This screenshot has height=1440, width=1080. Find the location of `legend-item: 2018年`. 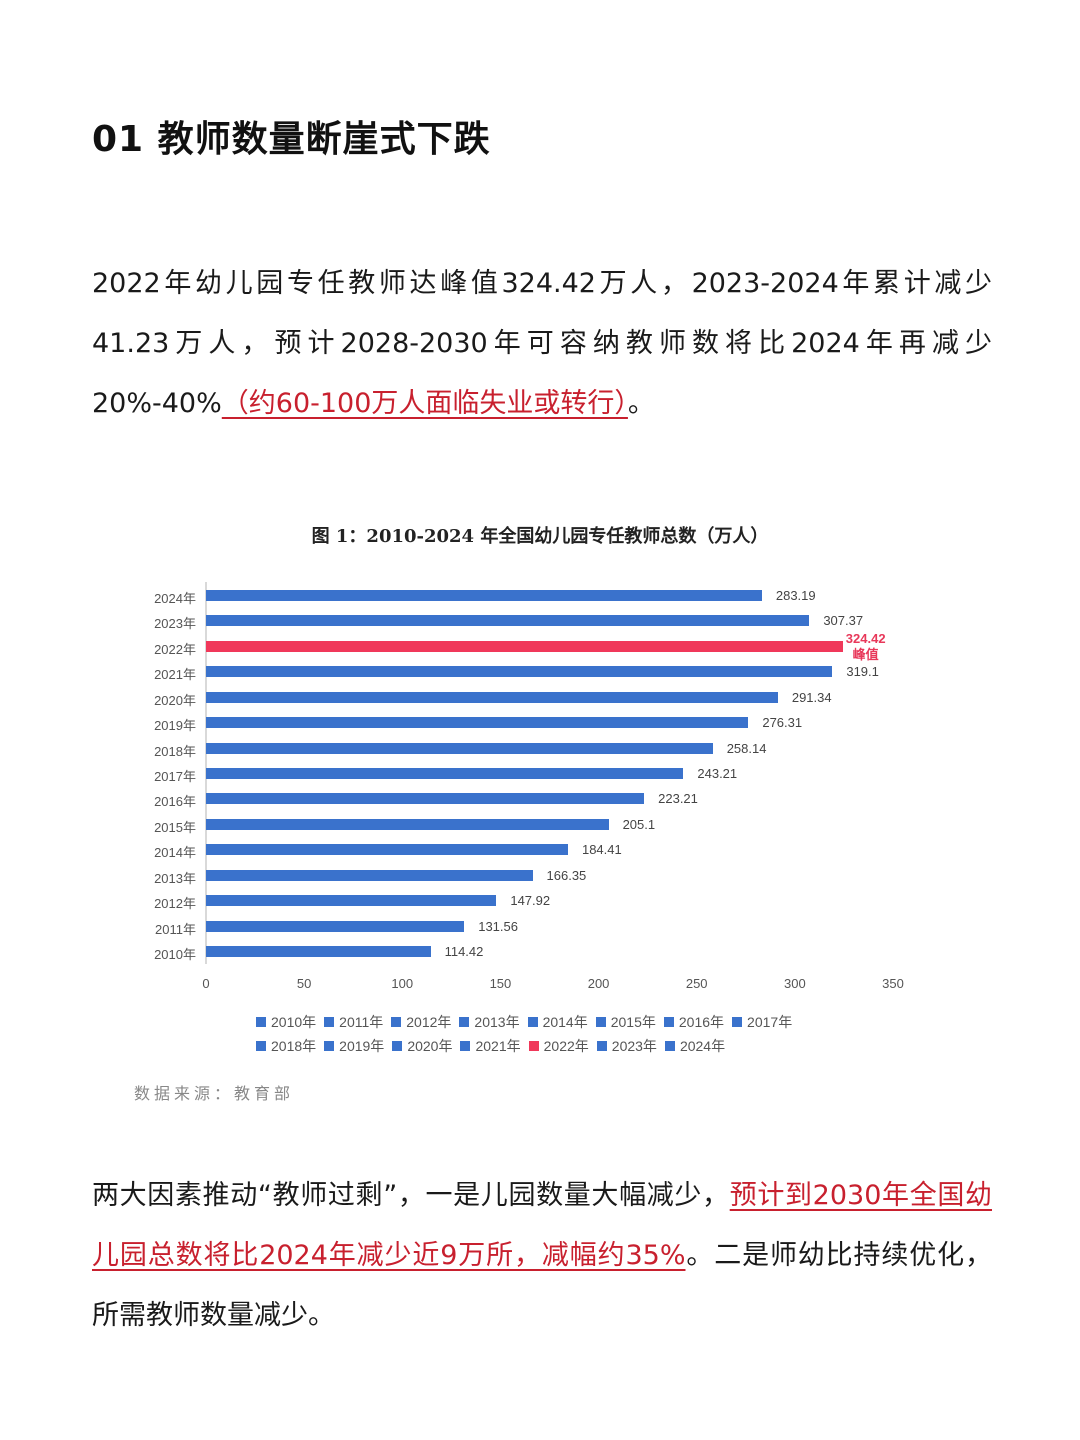

legend-item: 2018年 is located at coordinates (286, 1046).